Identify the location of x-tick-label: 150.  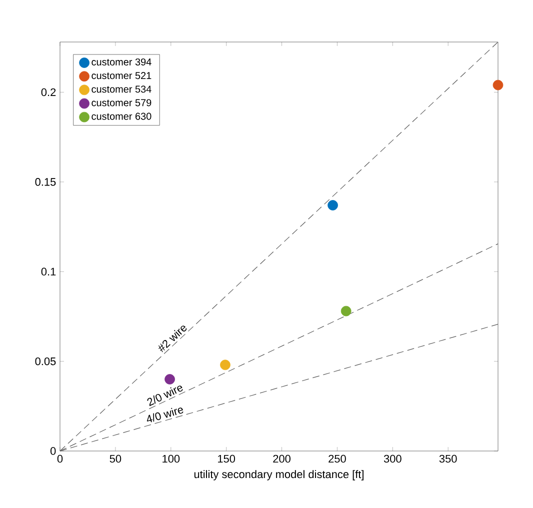
(227, 458).